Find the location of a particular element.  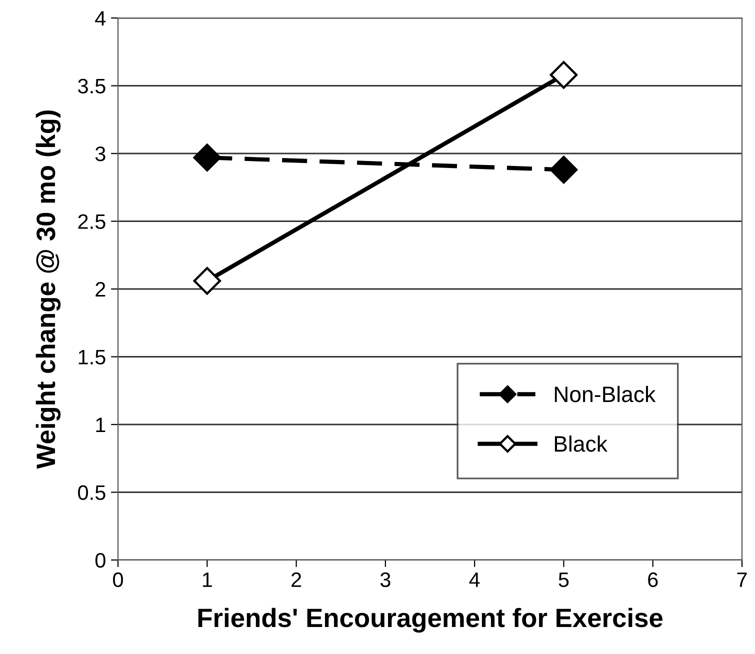

x-tick-label: 4 is located at coordinates (474, 579).